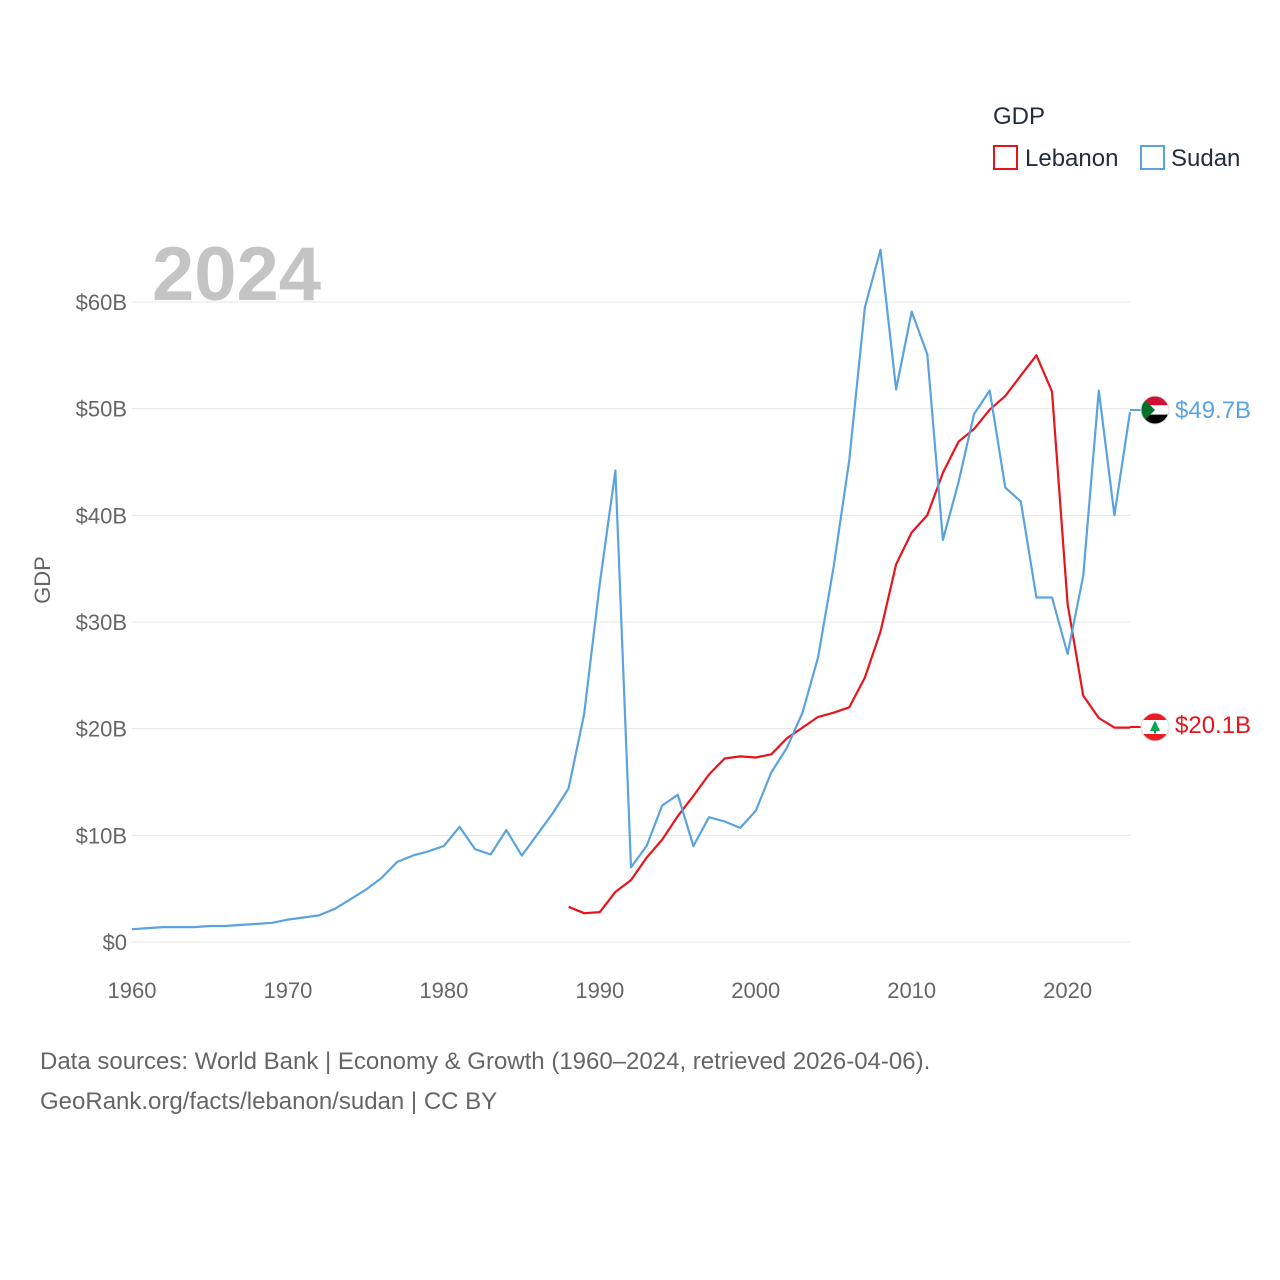 Image resolution: width=1280 pixels, height=1280 pixels. Describe the element at coordinates (1213, 725) in the screenshot. I see `lebanon-end-value: $20.1B` at that location.